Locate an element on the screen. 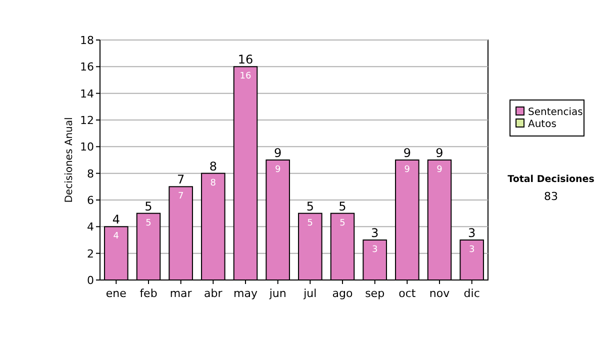 The width and height of the screenshot is (600, 340). y-tick-label: 12 is located at coordinates (87, 120).